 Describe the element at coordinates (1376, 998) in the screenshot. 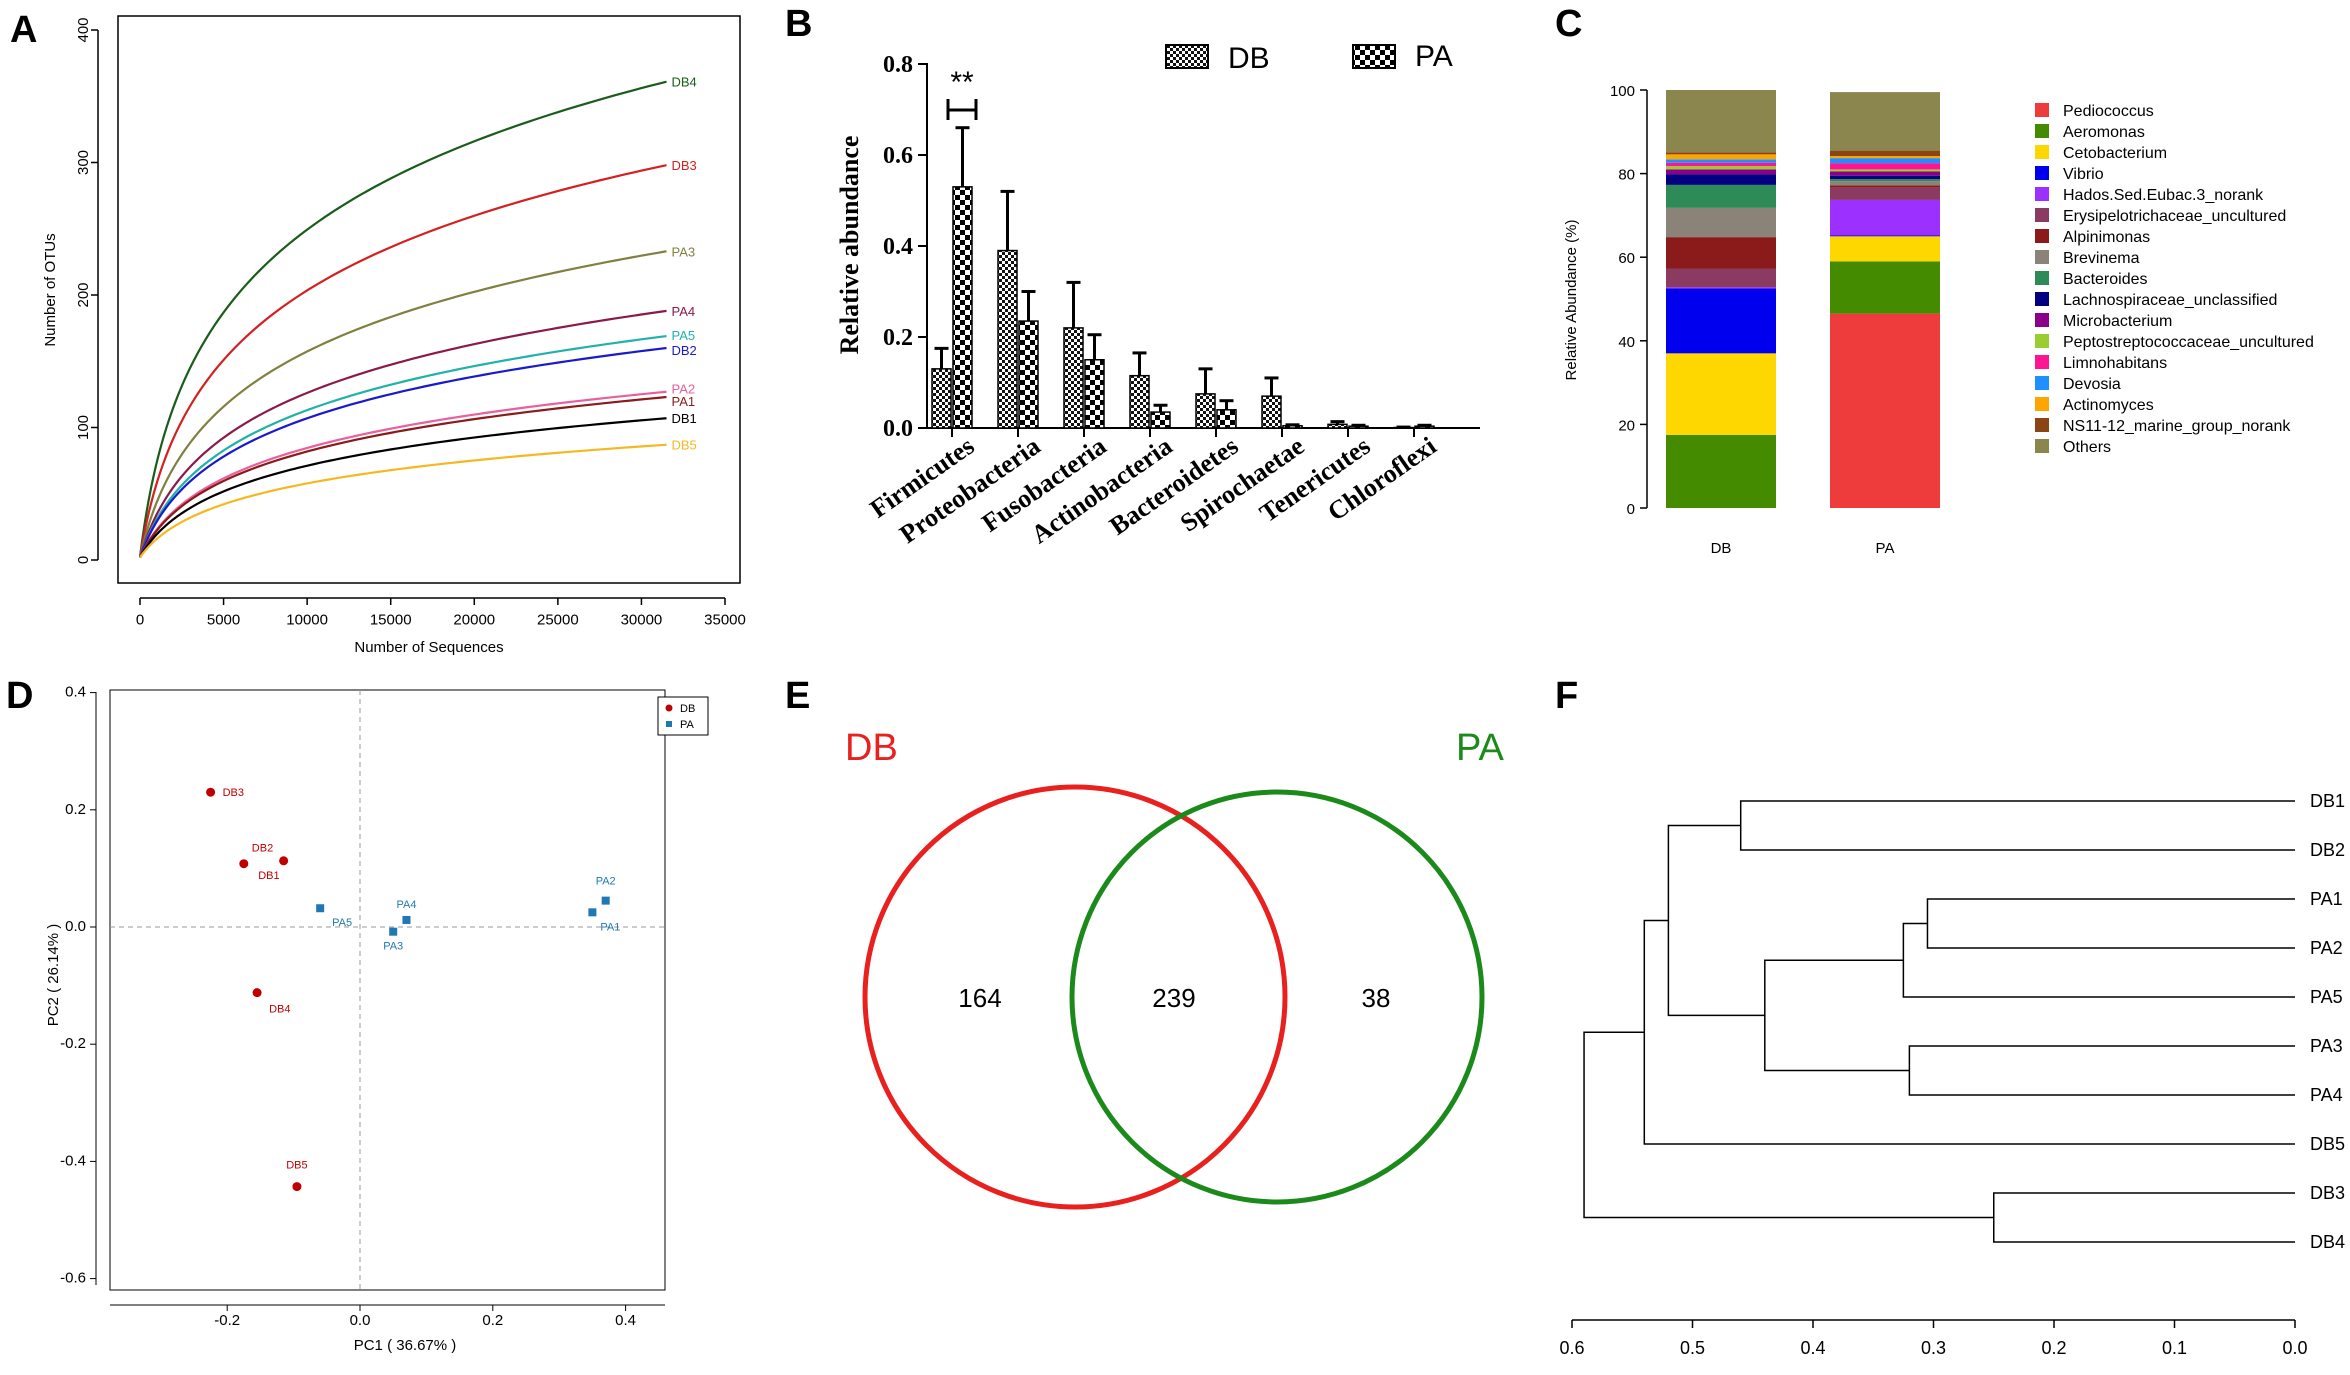

I see `venn-count-pa-only: 38` at that location.